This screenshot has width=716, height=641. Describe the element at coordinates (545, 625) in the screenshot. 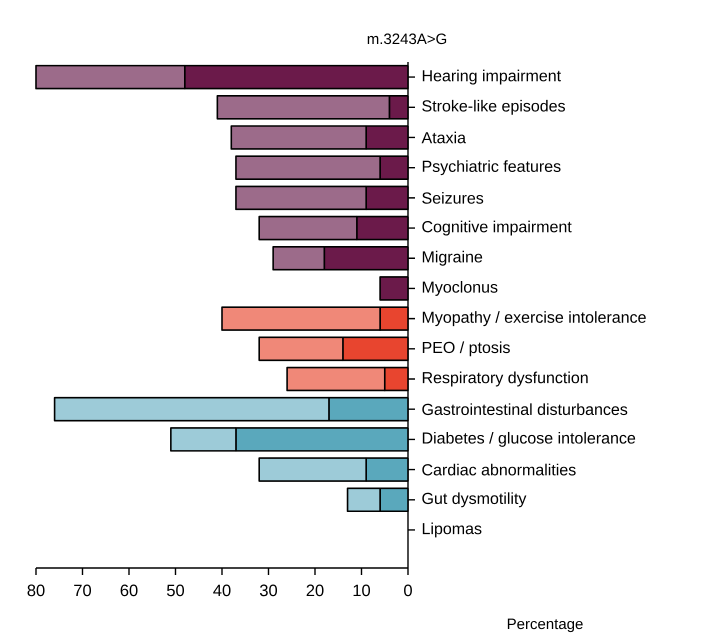

I see `x-axis-title: Percentage` at that location.